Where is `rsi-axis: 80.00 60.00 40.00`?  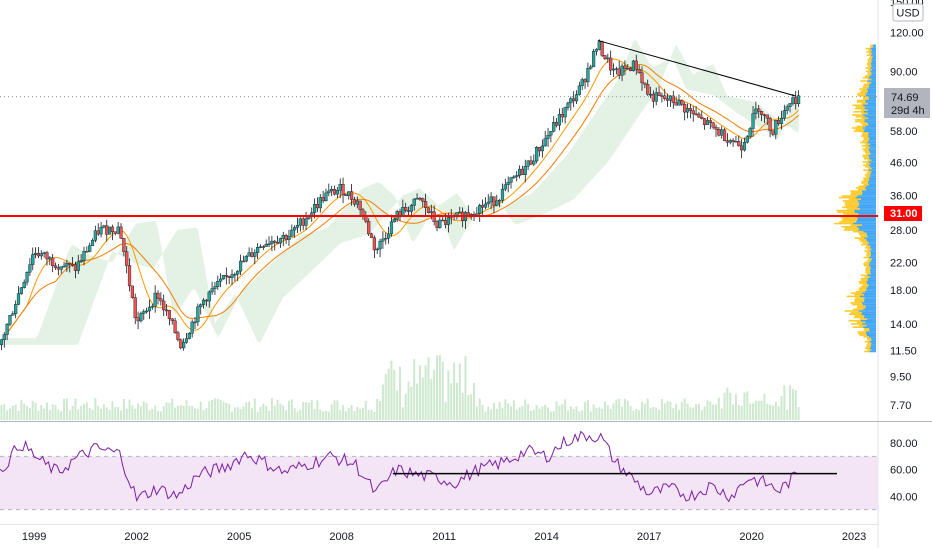 rsi-axis: 80.00 60.00 40.00 is located at coordinates (904, 470).